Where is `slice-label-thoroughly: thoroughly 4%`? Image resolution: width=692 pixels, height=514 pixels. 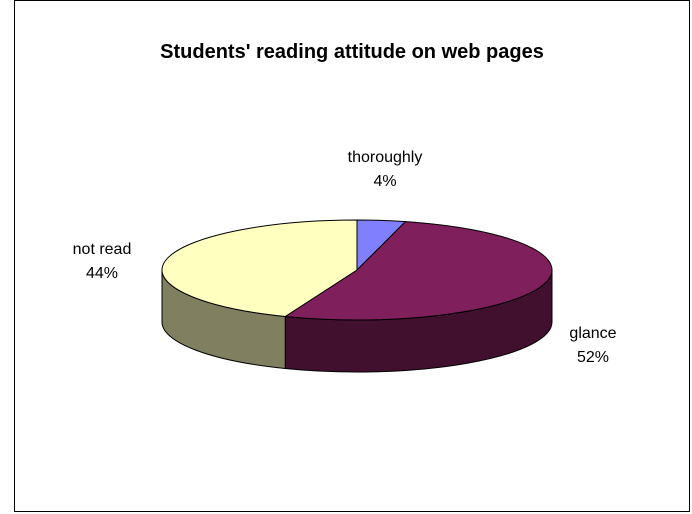
slice-label-thoroughly: thoroughly 4% is located at coordinates (385, 170).